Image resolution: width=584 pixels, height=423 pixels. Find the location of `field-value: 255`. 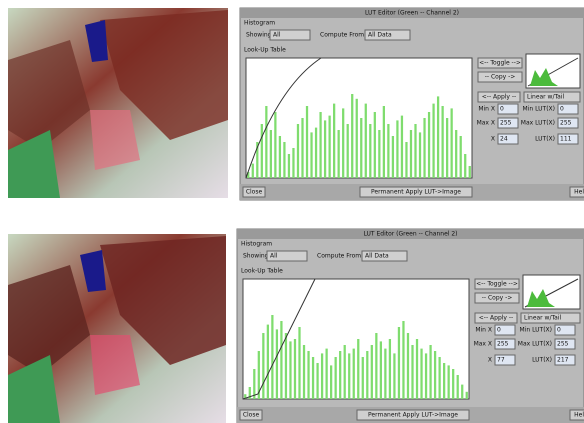

field-value: 255 is located at coordinates (566, 123).